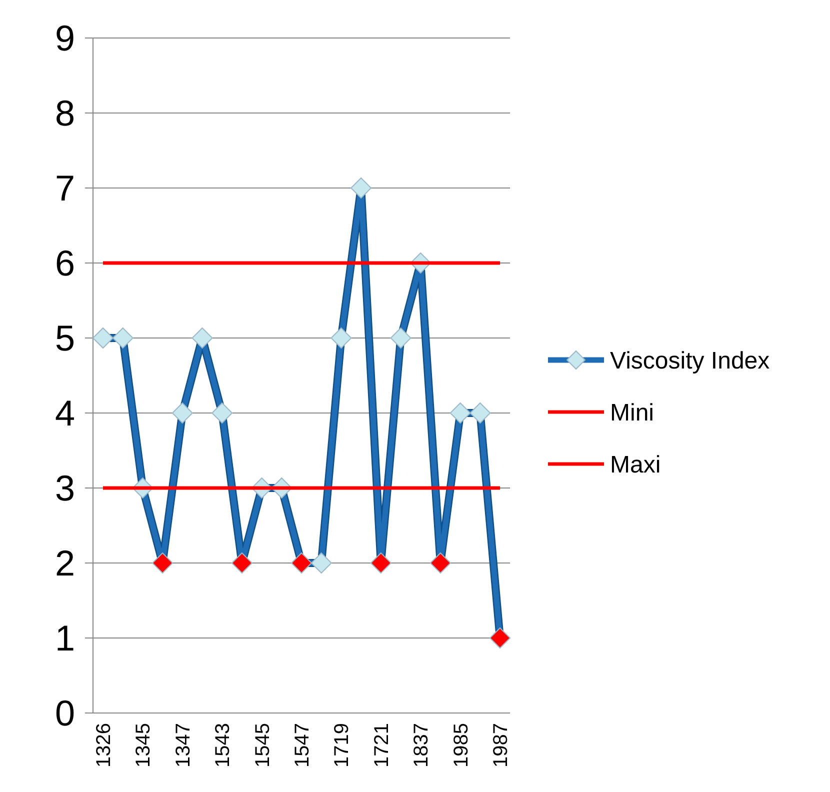  What do you see at coordinates (64, 338) in the screenshot?
I see `y-tick-label: 5` at bounding box center [64, 338].